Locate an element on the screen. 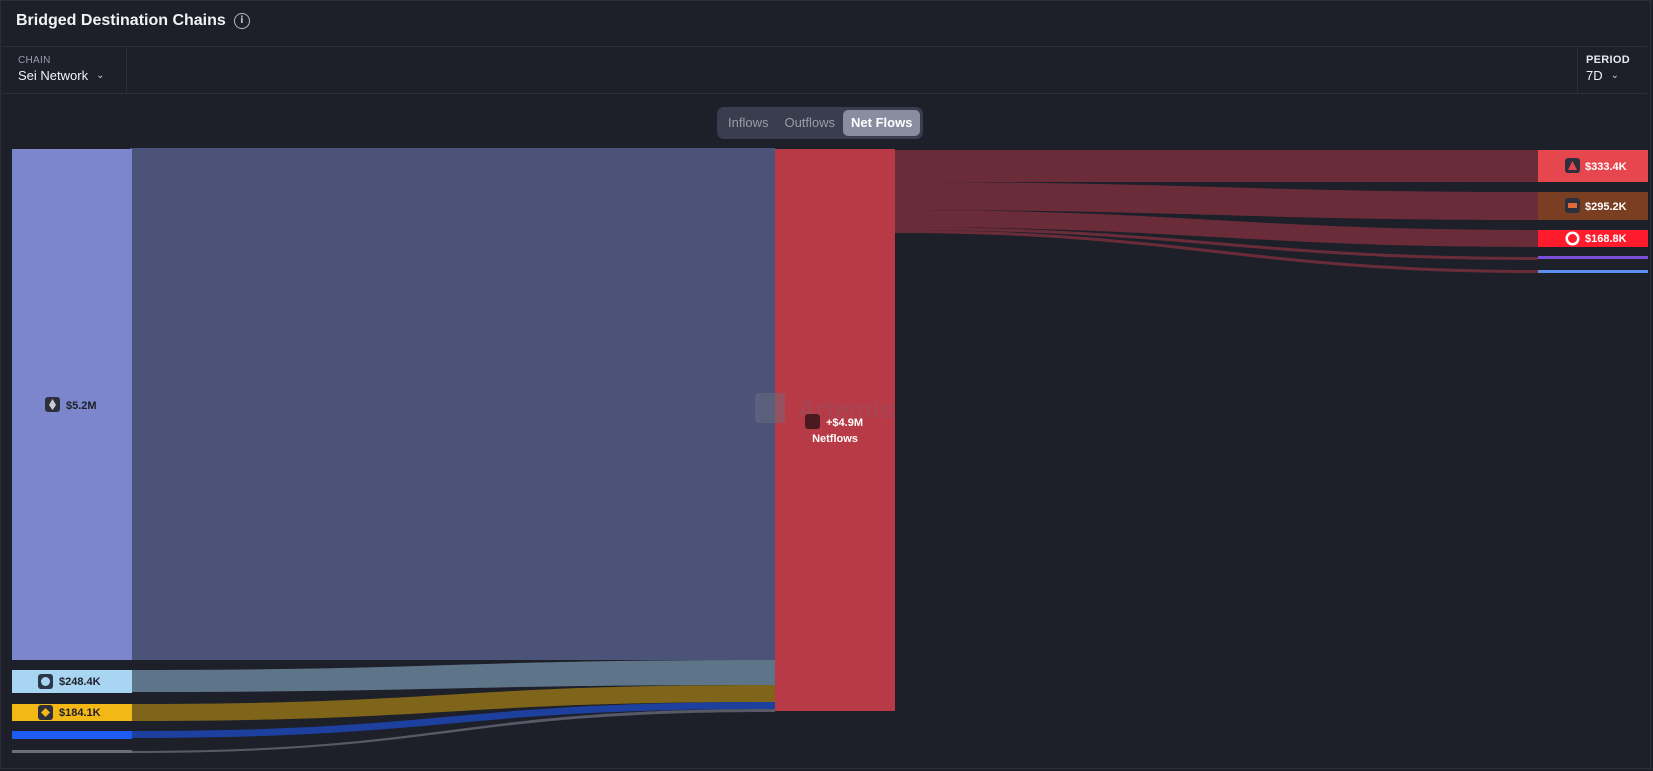 This screenshot has height=771, width=1653. target-label: $168.8K is located at coordinates (1606, 239).